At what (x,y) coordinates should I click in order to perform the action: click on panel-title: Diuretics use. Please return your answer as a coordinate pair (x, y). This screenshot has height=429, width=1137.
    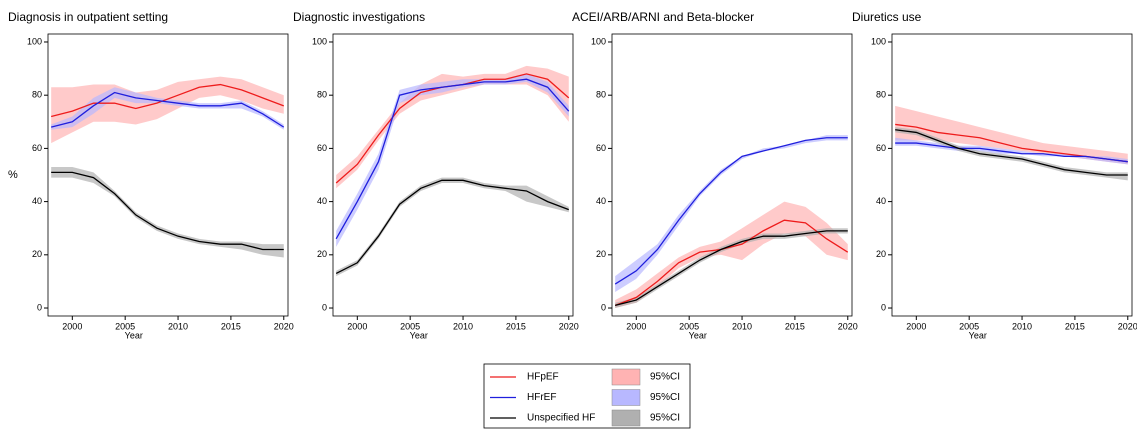
    Looking at the image, I should click on (887, 17).